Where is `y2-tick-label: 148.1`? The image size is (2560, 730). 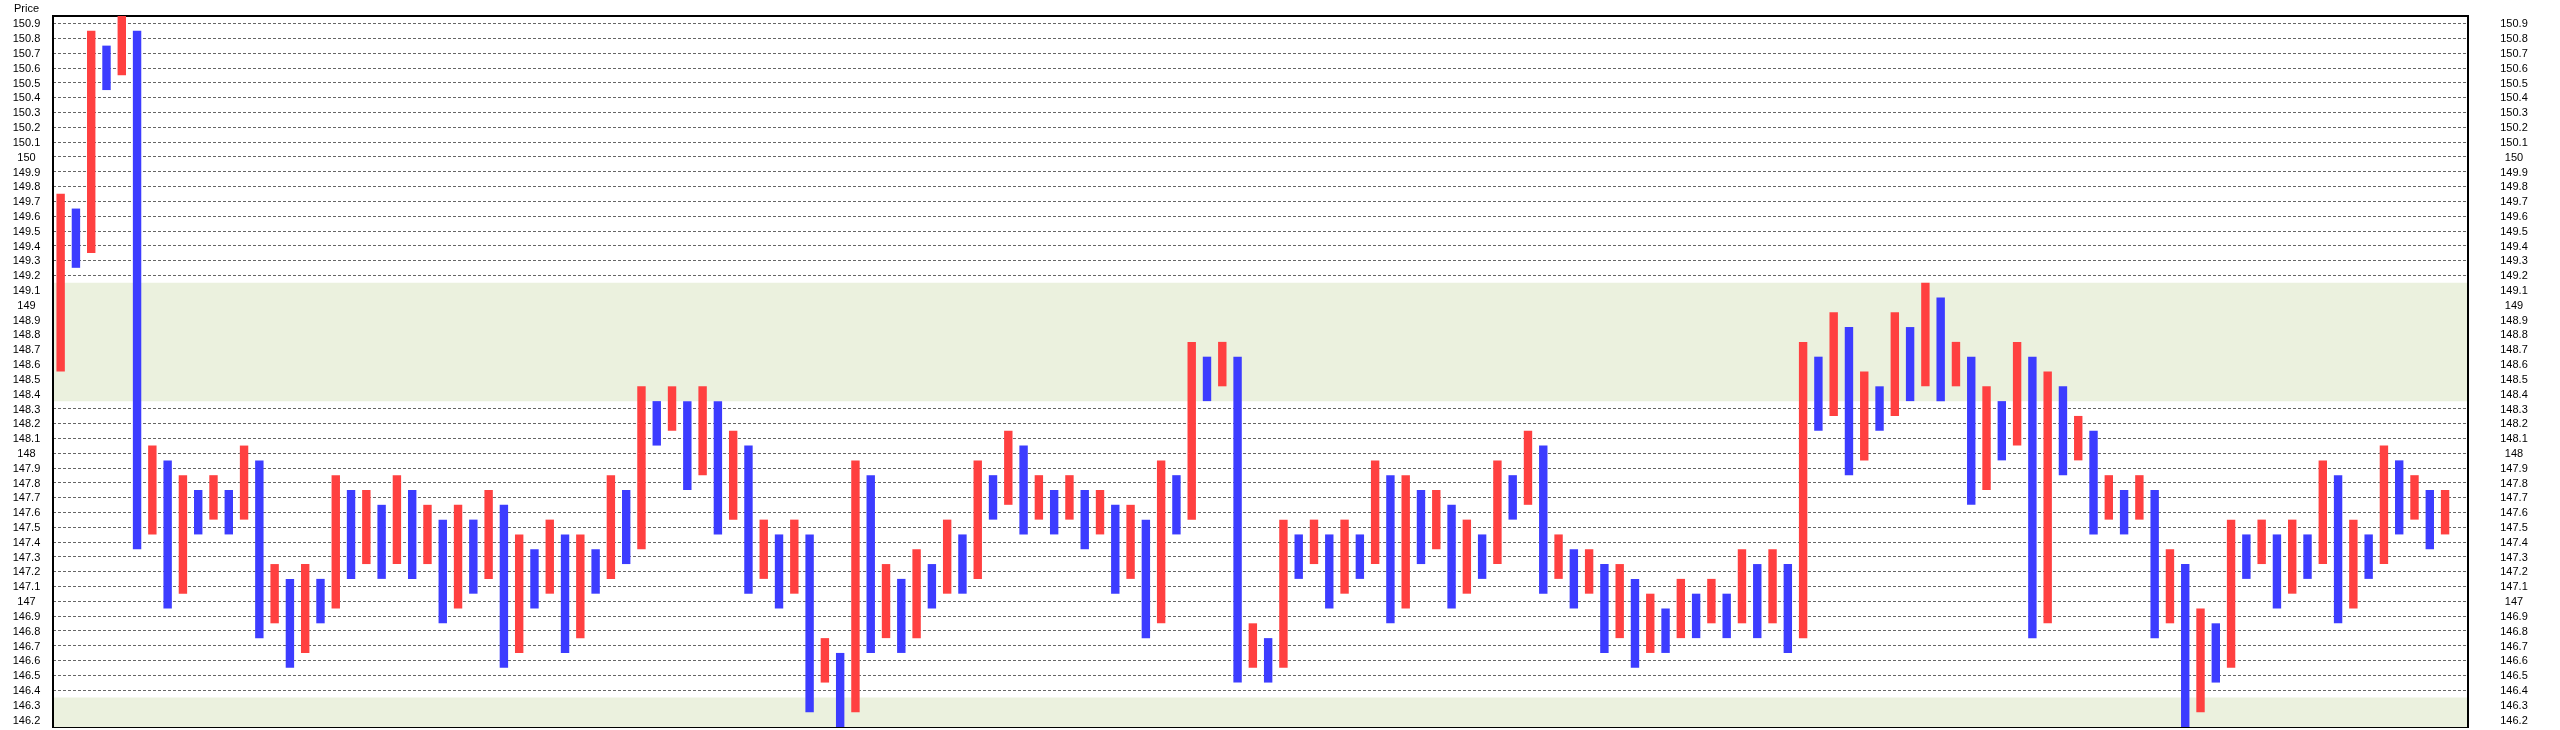 y2-tick-label: 148.1 is located at coordinates (2514, 438).